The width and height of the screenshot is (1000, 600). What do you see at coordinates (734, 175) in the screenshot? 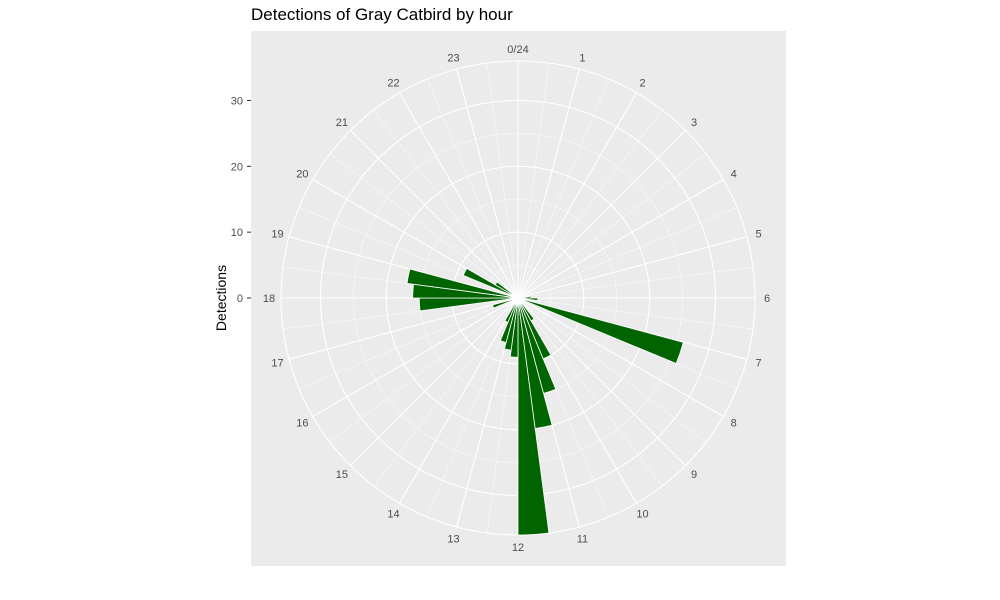
I see `hour-tick-label: 4` at bounding box center [734, 175].